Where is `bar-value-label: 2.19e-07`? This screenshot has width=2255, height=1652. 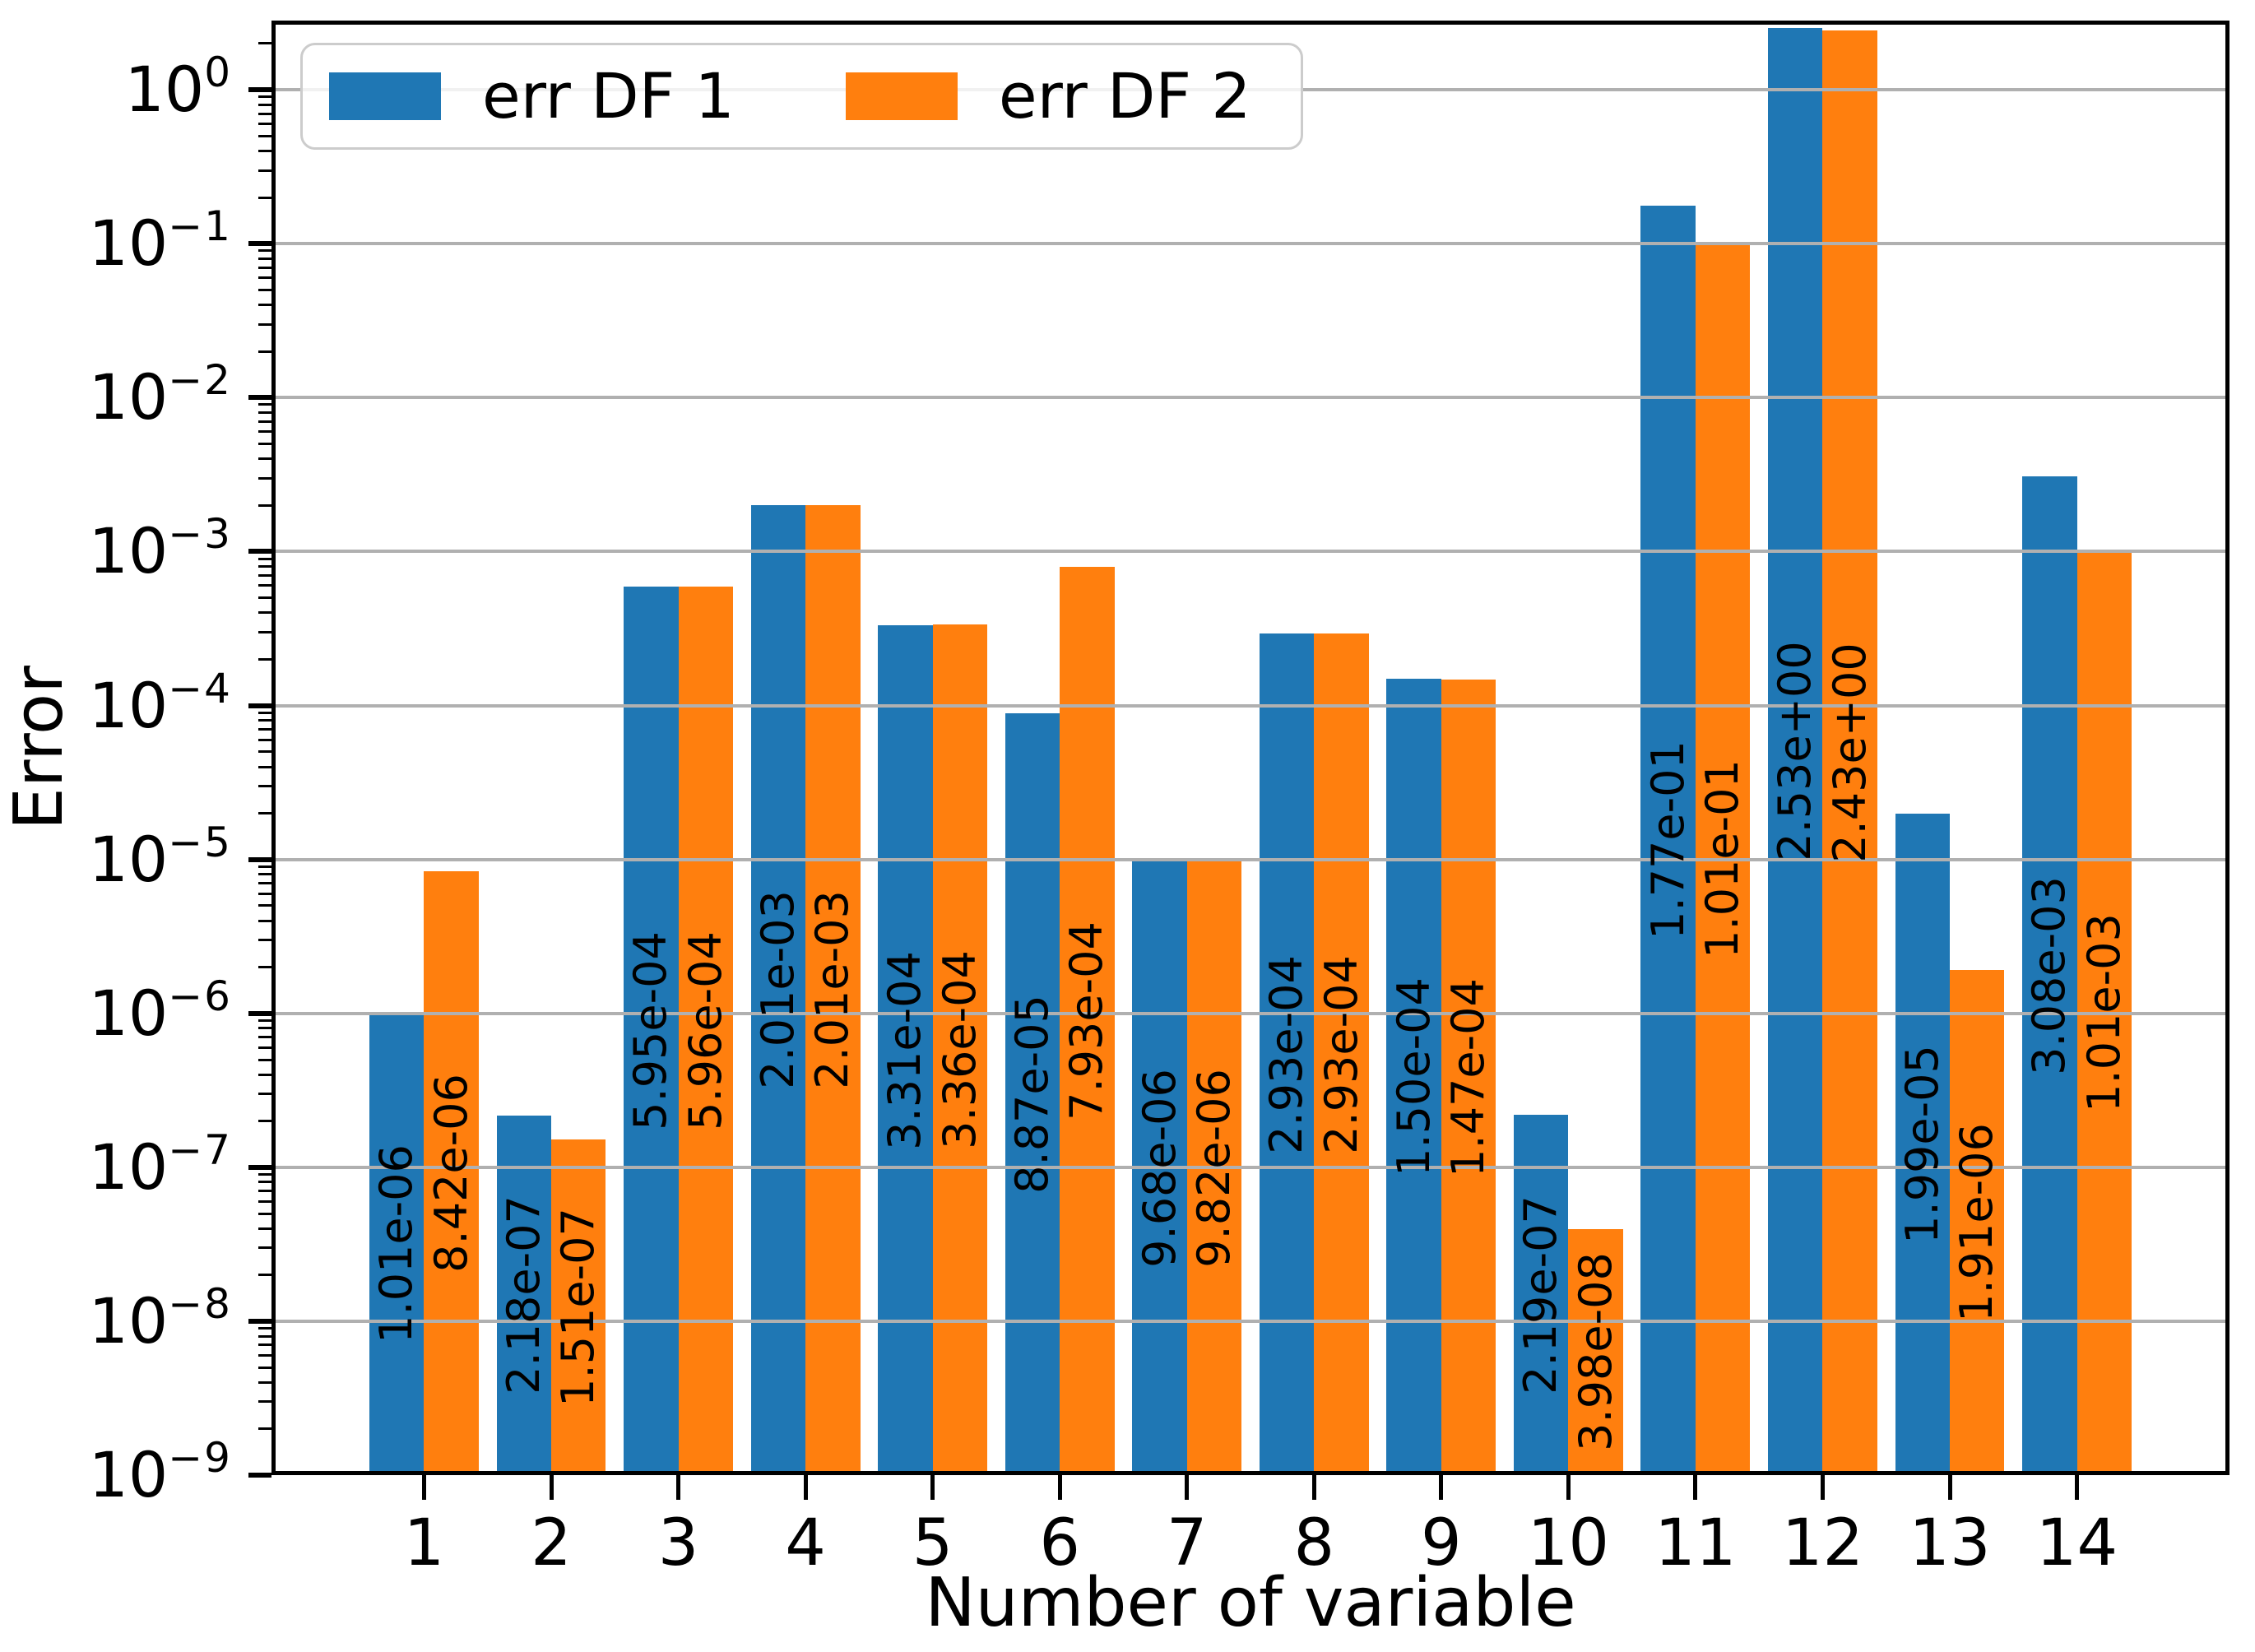
bar-value-label: 2.19e-07 is located at coordinates (1541, 1295).